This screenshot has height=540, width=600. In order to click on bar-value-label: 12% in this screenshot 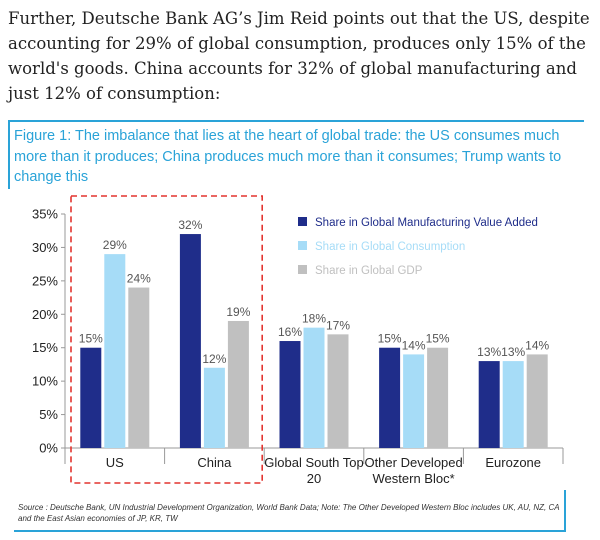, I will do `click(214, 359)`.